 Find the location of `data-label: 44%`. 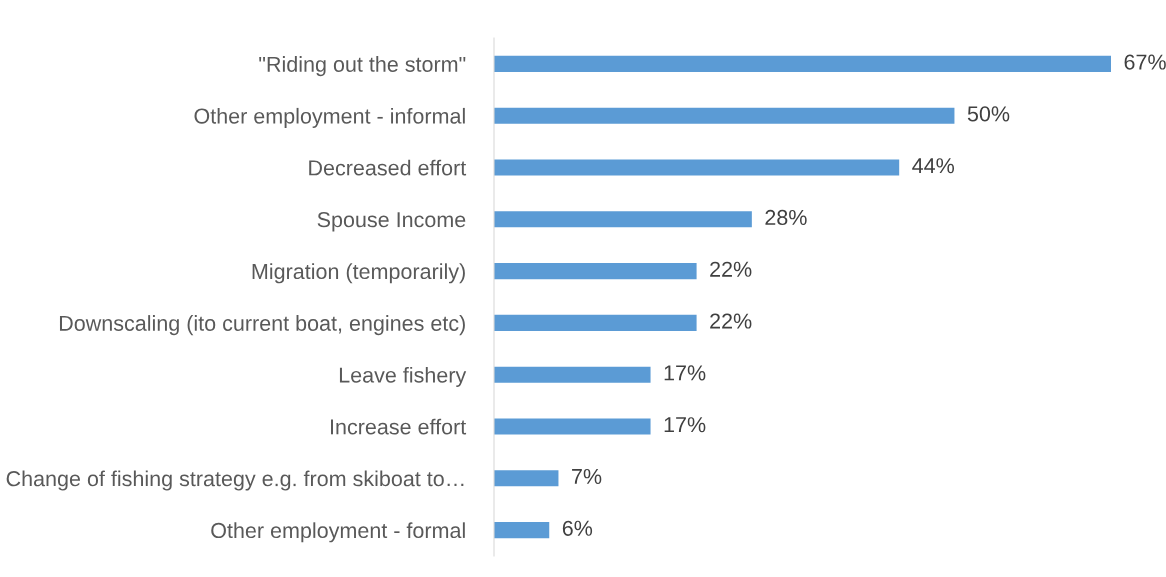

data-label: 44% is located at coordinates (933, 166).